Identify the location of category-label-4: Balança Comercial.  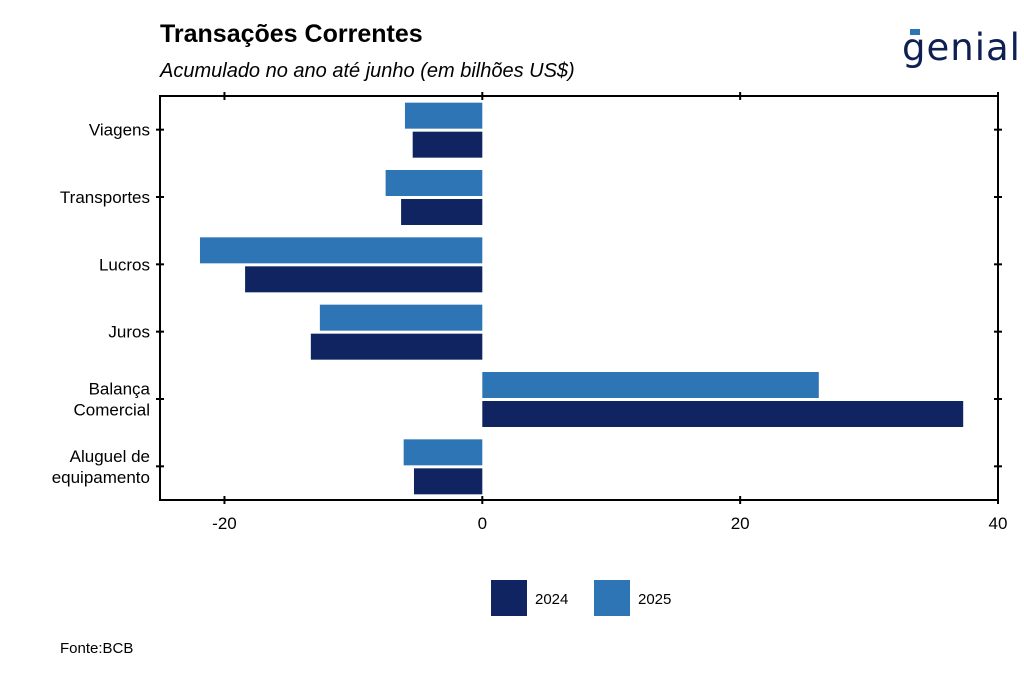
(111, 400).